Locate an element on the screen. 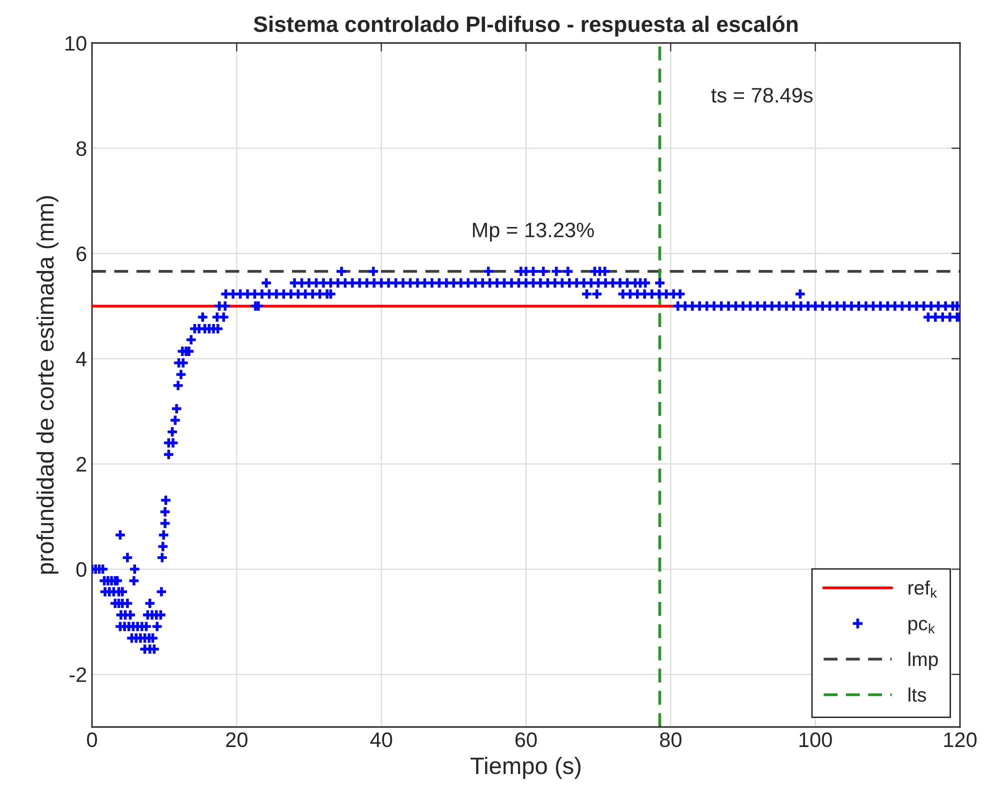 The height and width of the screenshot is (812, 986). x-axis-title: Tiempo (s) is located at coordinates (525, 767).